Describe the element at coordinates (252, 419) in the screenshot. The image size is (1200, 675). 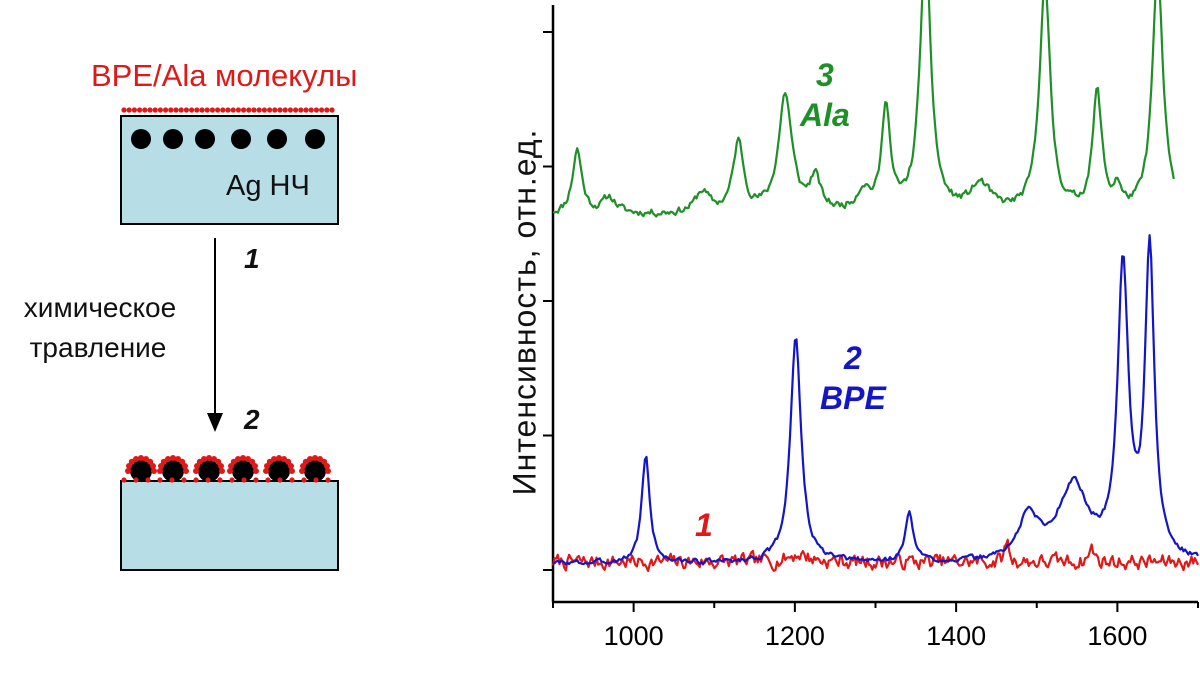
I see `step-2-label: 2` at that location.